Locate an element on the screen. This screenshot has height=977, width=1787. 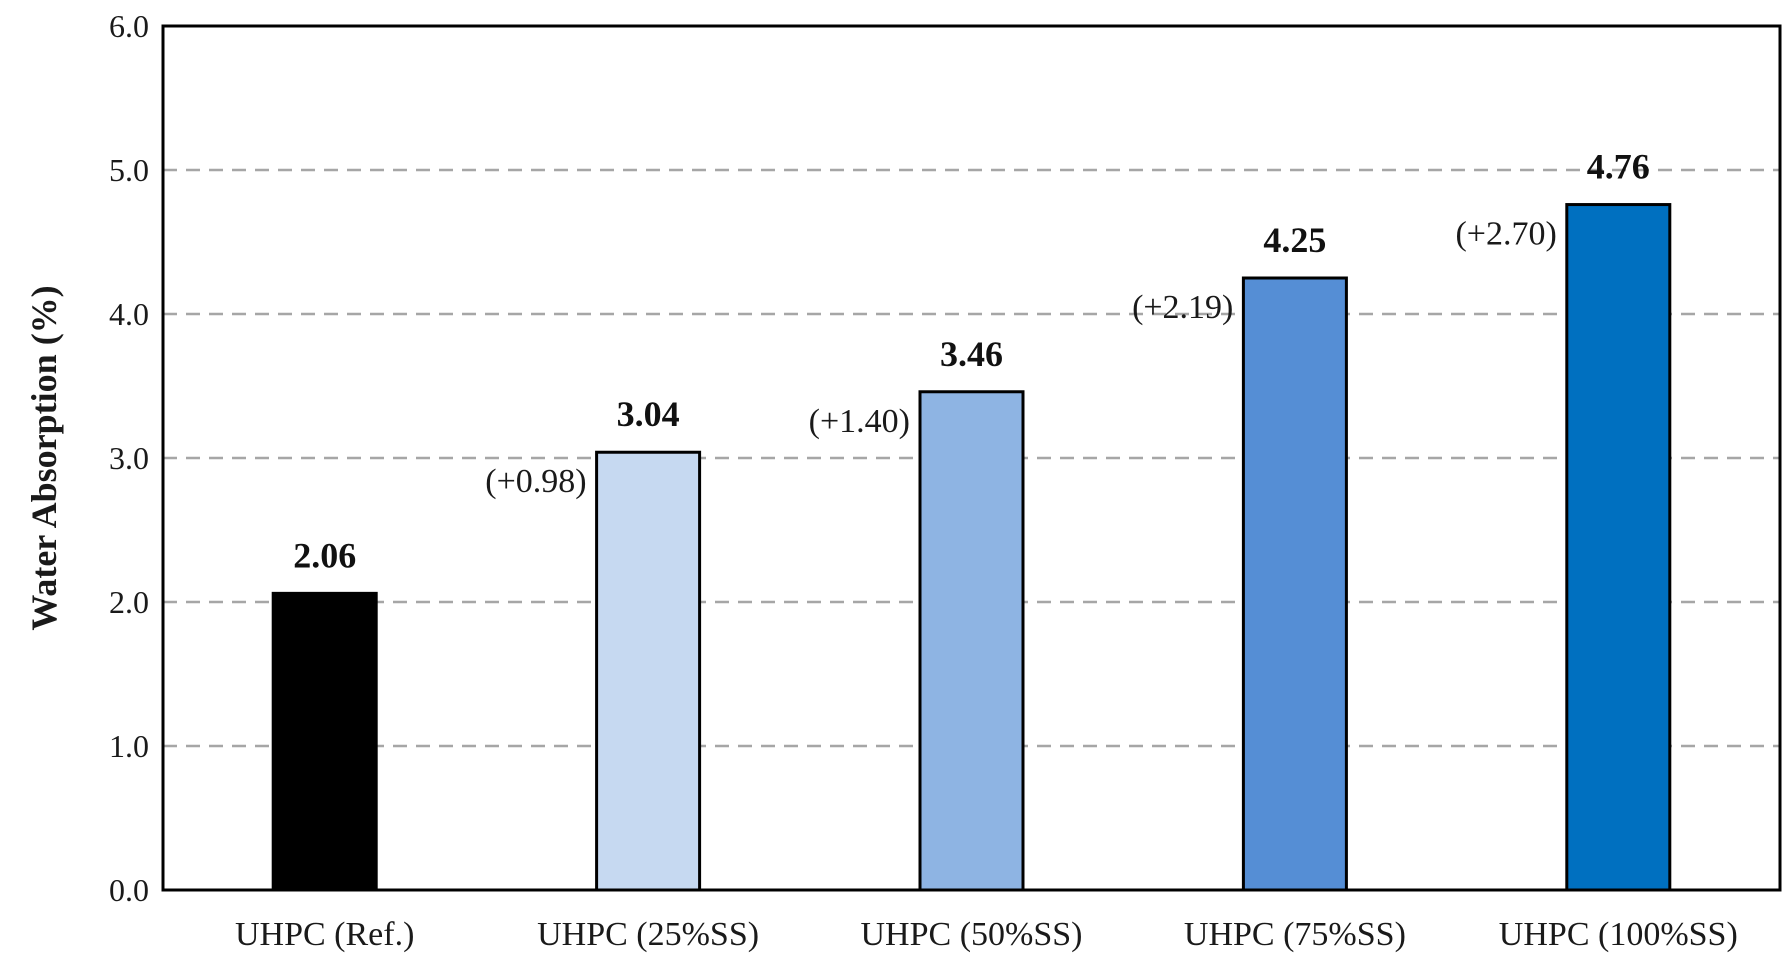
difference-label: (+0.98) is located at coordinates (535, 481).